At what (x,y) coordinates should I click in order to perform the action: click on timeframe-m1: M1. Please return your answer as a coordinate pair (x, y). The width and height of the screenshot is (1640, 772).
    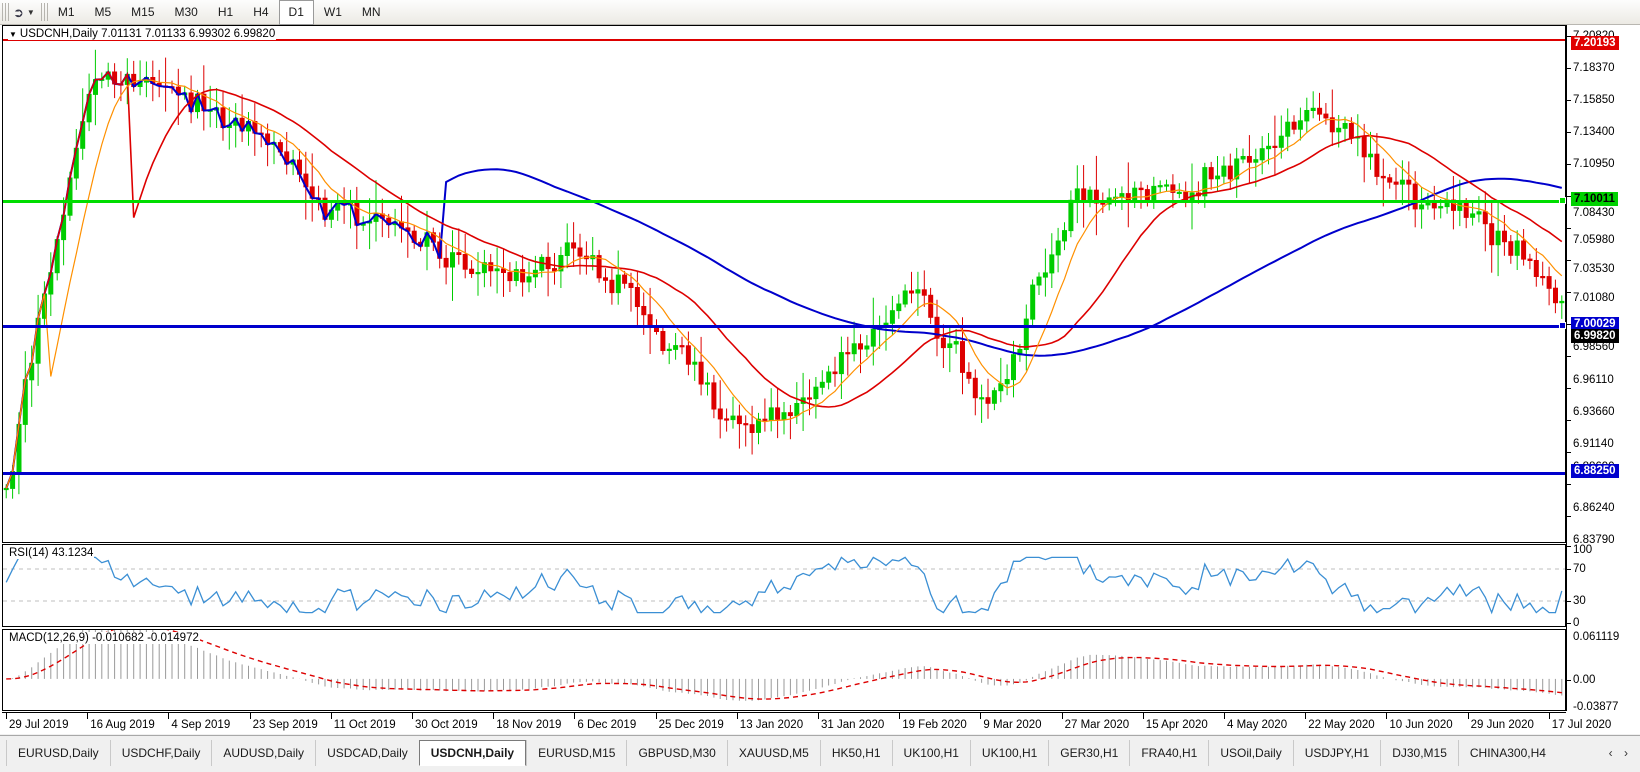
    Looking at the image, I should click on (66, 11).